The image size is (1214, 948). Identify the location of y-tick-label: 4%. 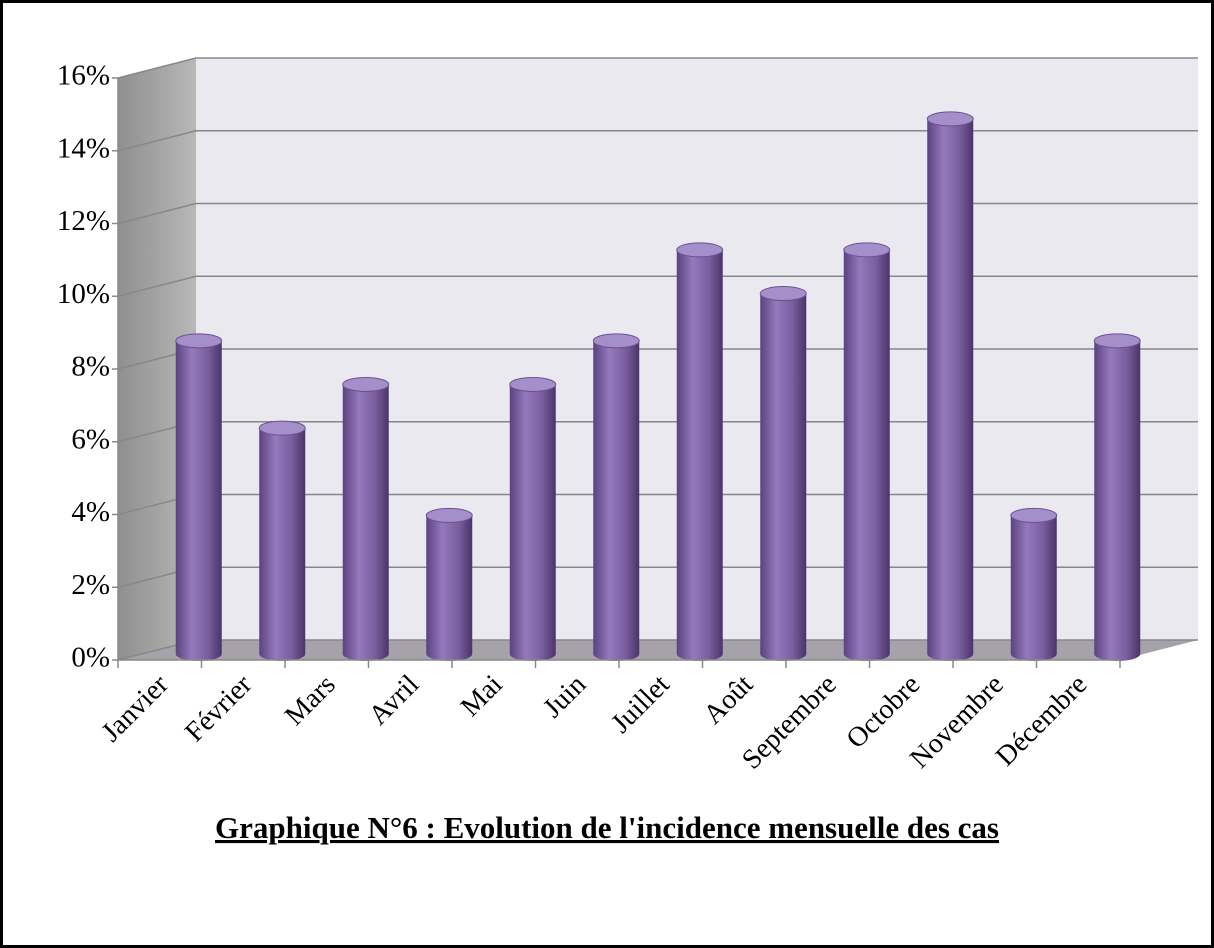
(90, 512).